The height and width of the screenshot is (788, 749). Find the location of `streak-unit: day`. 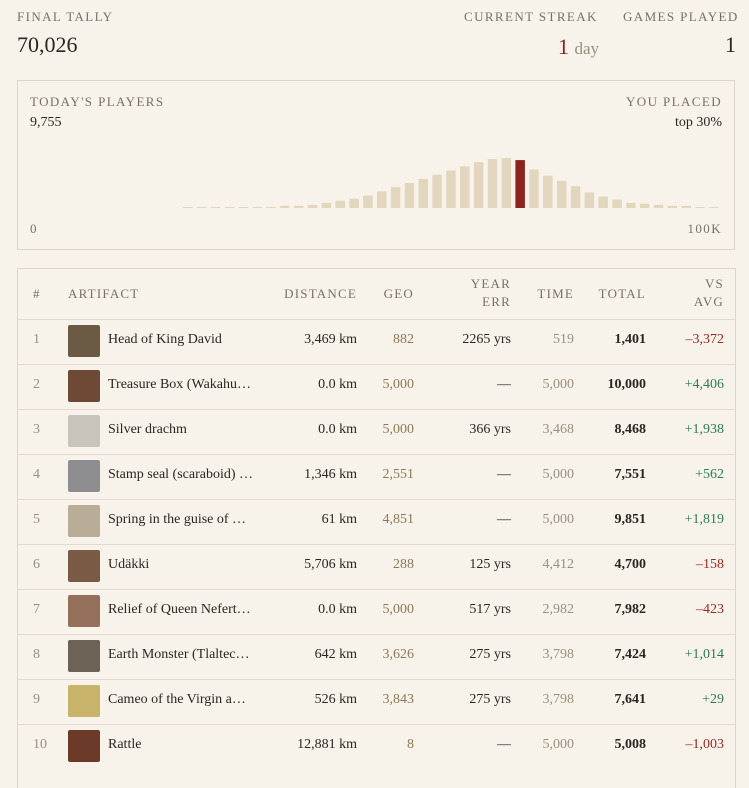

streak-unit: day is located at coordinates (586, 48).